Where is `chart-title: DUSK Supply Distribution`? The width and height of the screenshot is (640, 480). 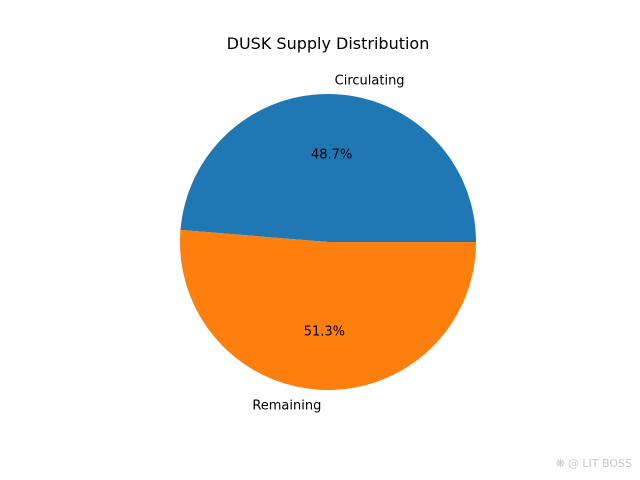
chart-title: DUSK Supply Distribution is located at coordinates (328, 43).